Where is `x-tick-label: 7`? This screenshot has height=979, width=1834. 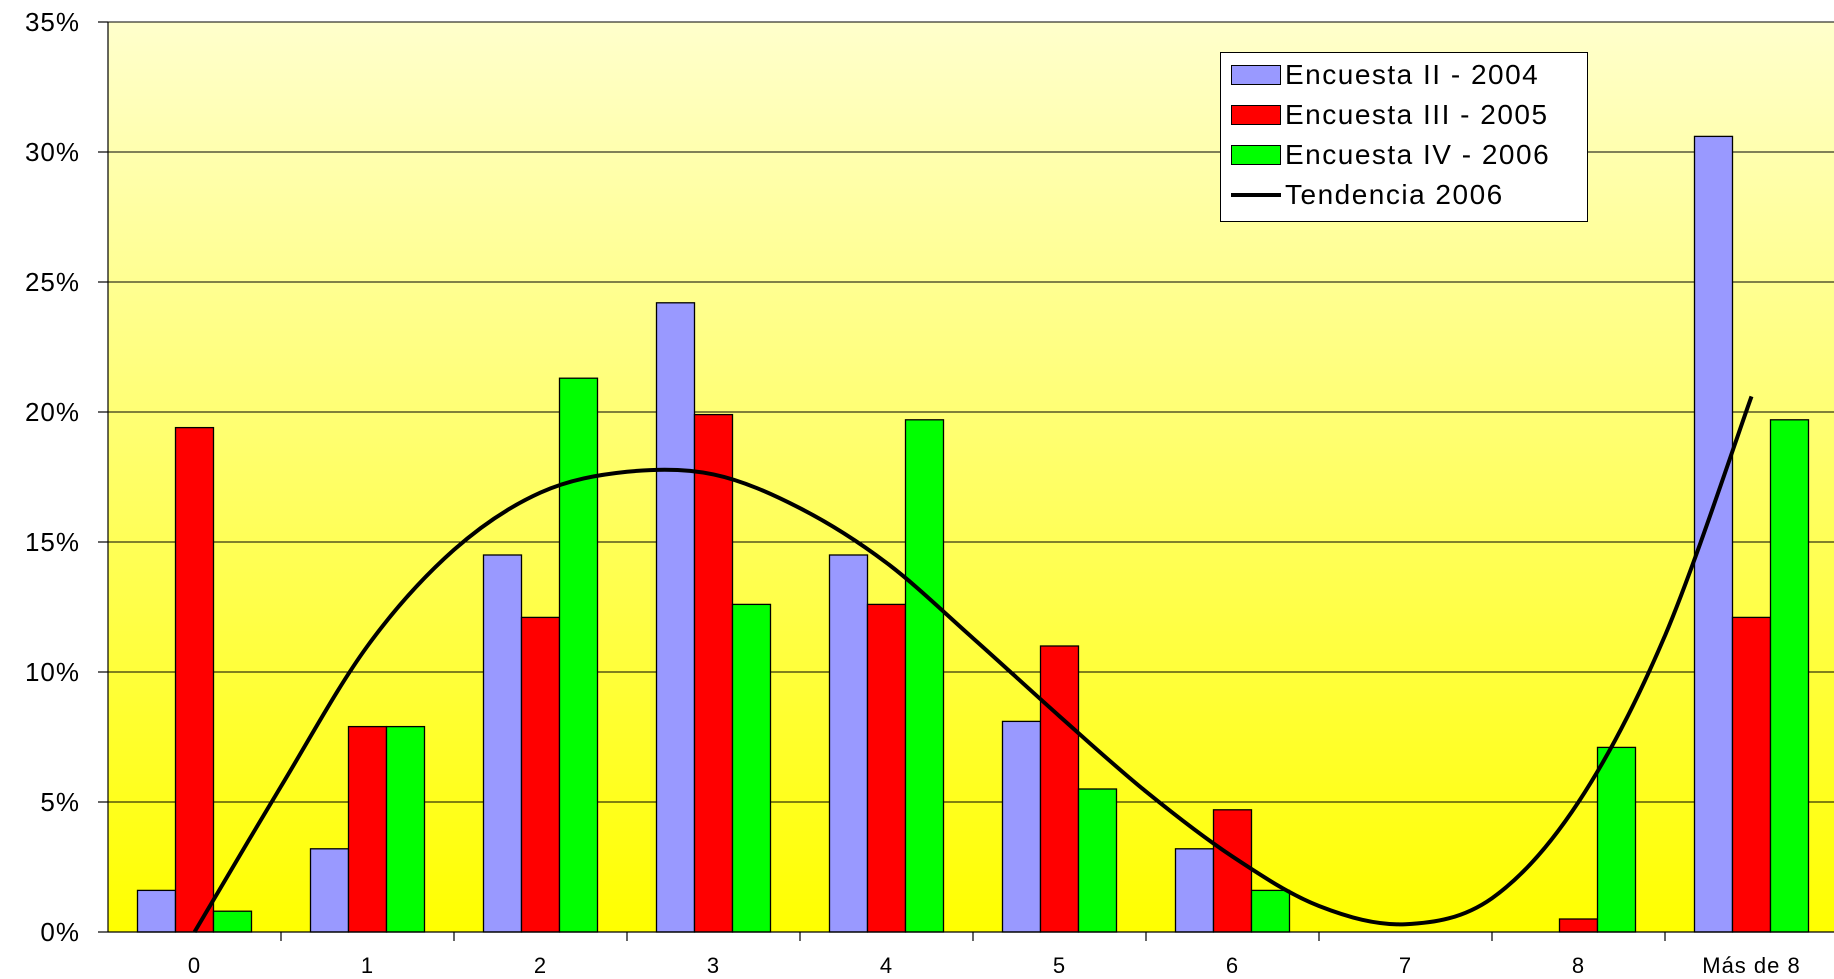 x-tick-label: 7 is located at coordinates (1405, 965).